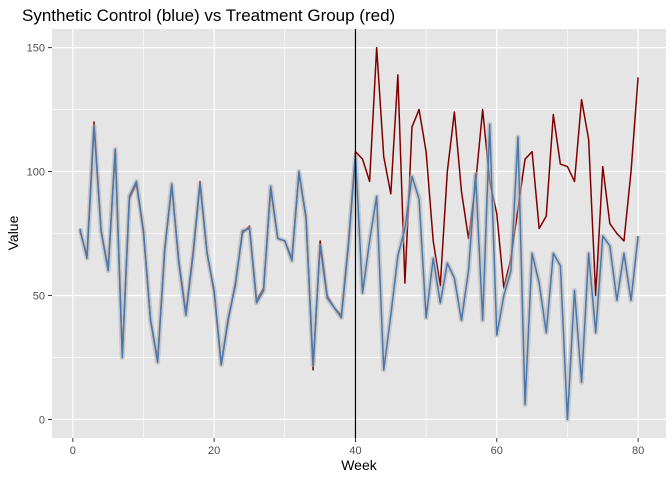  Describe the element at coordinates (36, 173) in the screenshot. I see `y-tick-label: 100` at that location.